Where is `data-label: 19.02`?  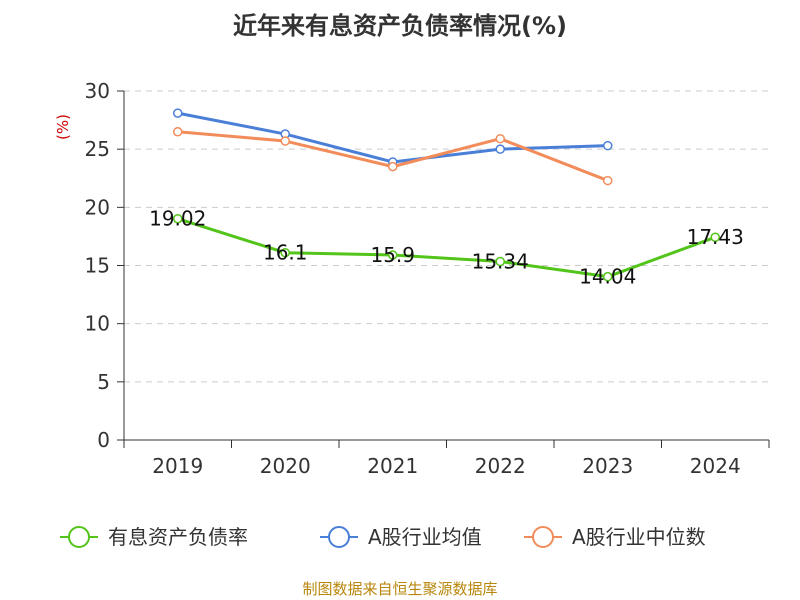 data-label: 19.02 is located at coordinates (177, 219).